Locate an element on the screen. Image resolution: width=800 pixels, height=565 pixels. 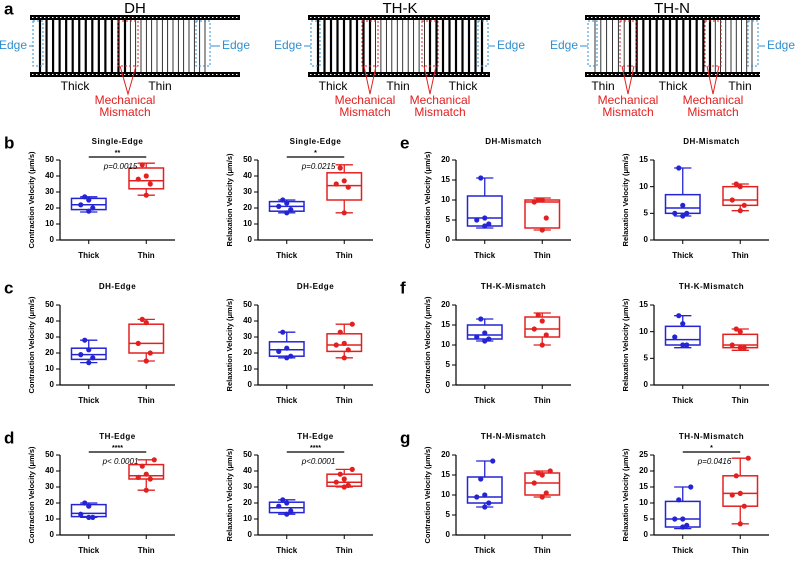
panel-label: f is located at coordinates (403, 287).